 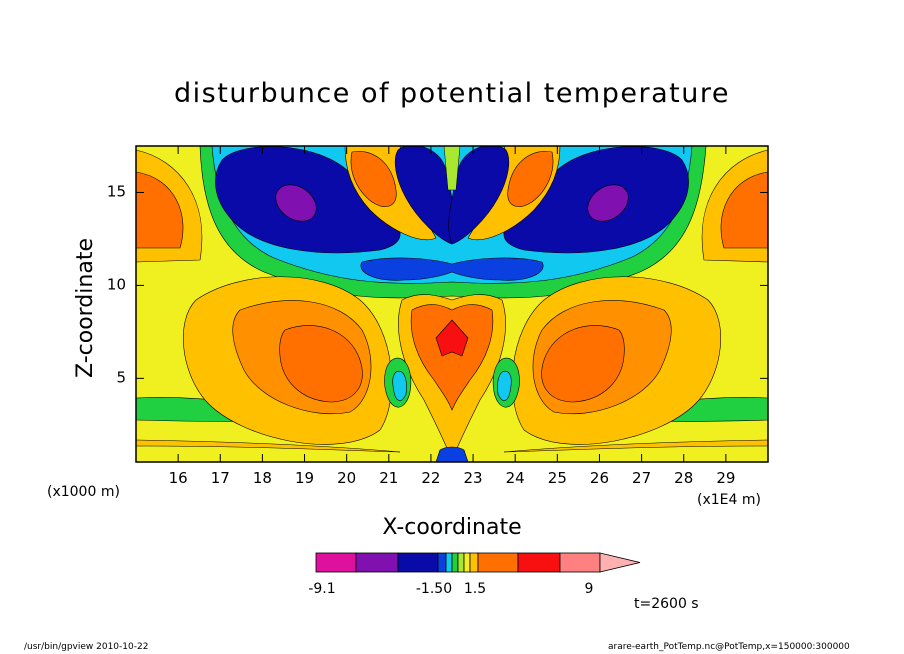 What do you see at coordinates (452, 93) in the screenshot?
I see `chart-title: disturbunce of potential temperature` at bounding box center [452, 93].